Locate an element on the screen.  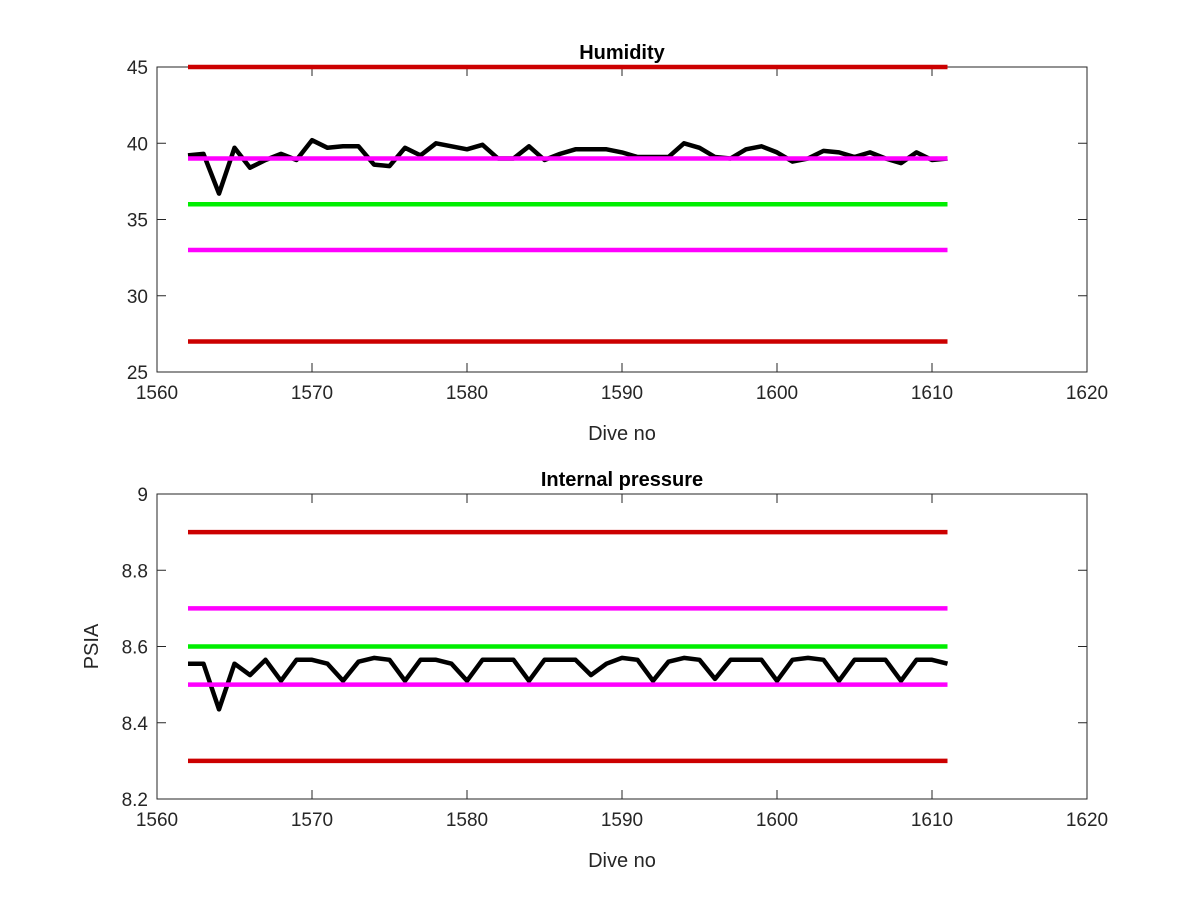
y-tick-label: 40 is located at coordinates (137, 144).